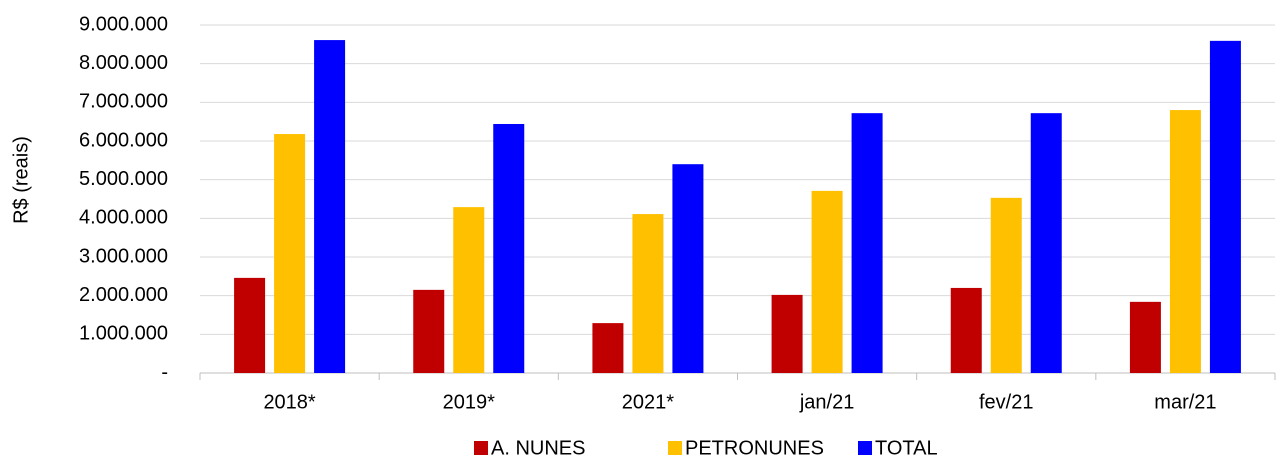  What do you see at coordinates (1185, 402) in the screenshot?
I see `x-tick-label: mar/21` at bounding box center [1185, 402].